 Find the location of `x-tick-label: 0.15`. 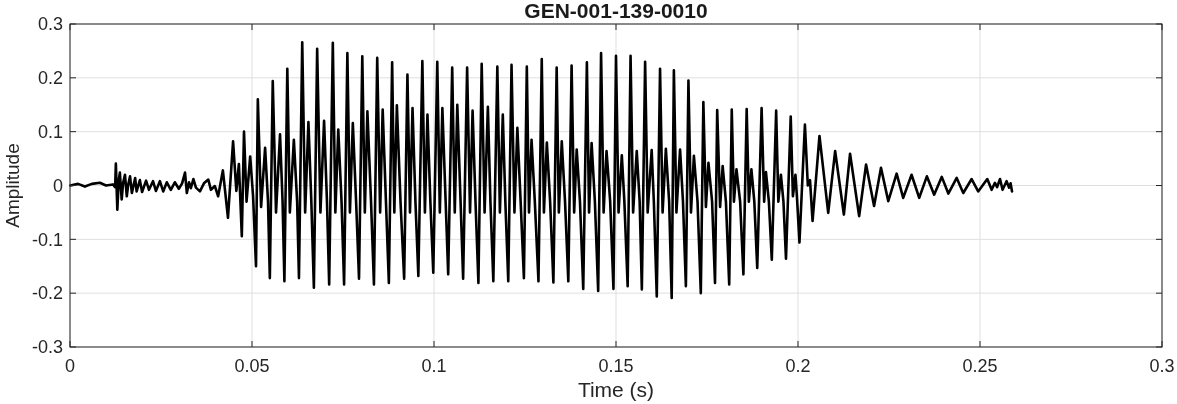

x-tick-label: 0.15 is located at coordinates (616, 366).